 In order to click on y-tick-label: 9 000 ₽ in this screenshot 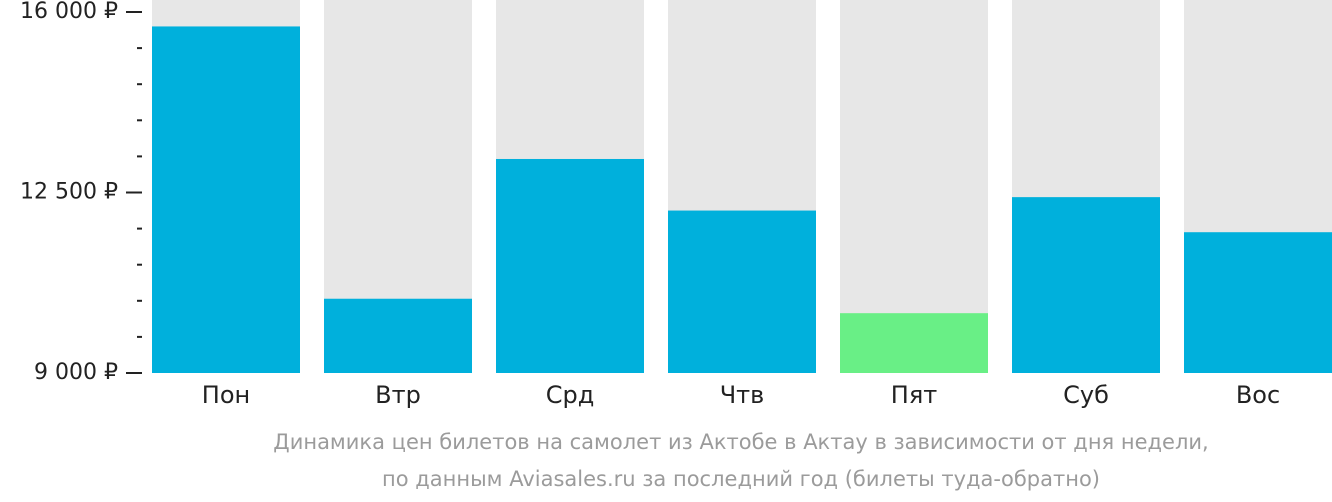, I will do `click(76, 372)`.